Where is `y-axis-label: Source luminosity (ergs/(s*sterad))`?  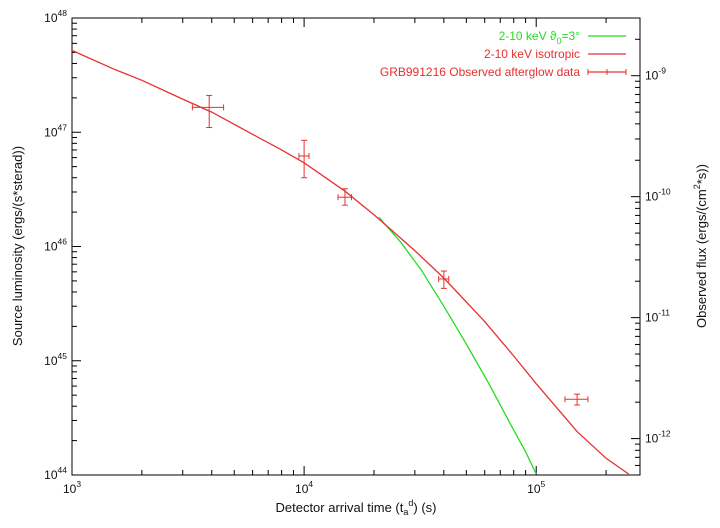 y-axis-label: Source luminosity (ergs/(s*sterad)) is located at coordinates (17, 246).